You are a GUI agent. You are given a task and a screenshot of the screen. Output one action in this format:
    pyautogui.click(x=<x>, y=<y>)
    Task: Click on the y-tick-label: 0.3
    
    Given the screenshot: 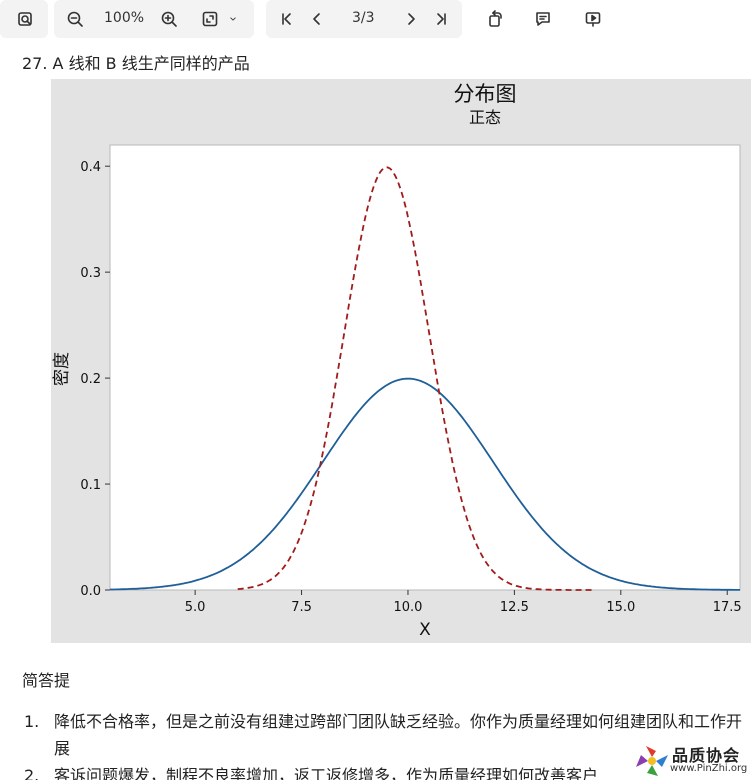 What is the action you would take?
    pyautogui.click(x=90, y=273)
    